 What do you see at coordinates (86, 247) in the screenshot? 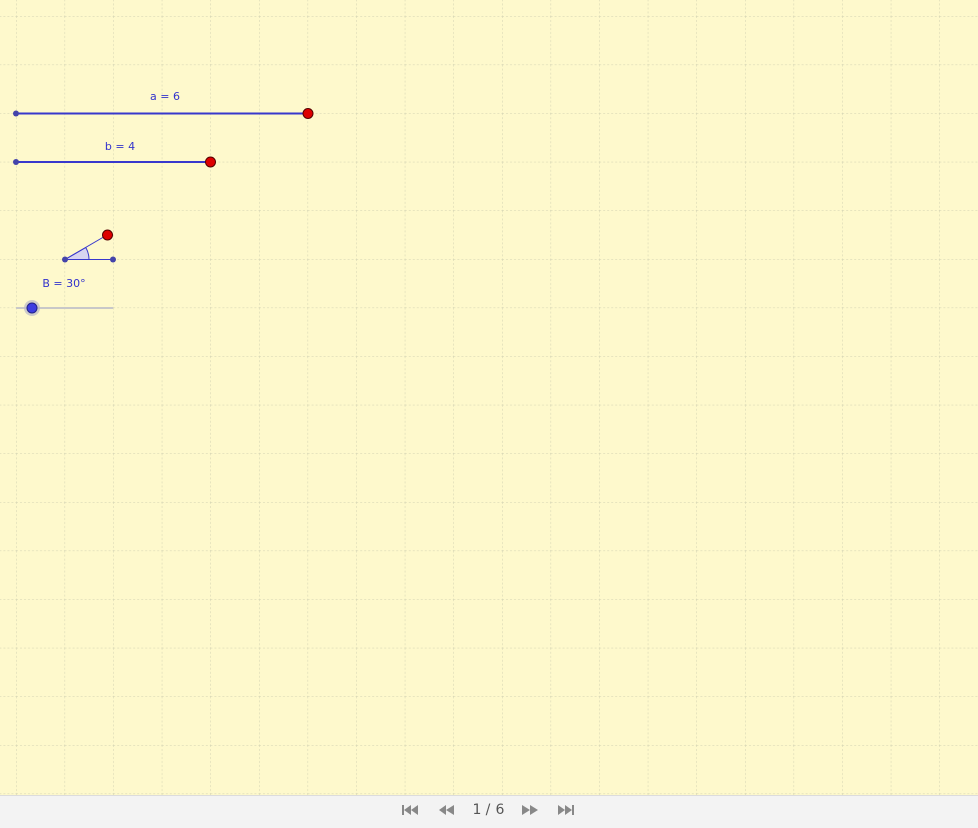
I see `ray` at bounding box center [86, 247].